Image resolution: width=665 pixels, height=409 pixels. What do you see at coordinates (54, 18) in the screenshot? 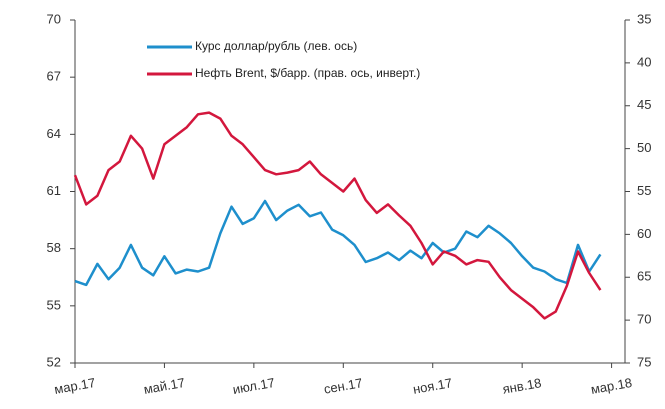
I see `y-tick-label: 70` at bounding box center [54, 18].